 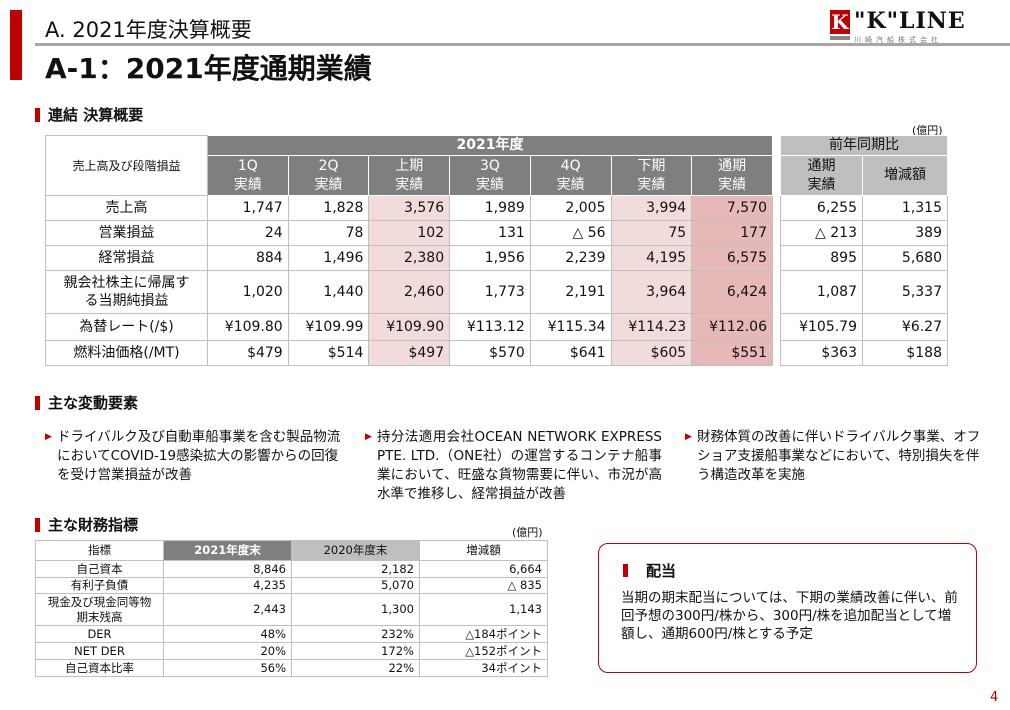 I want to click on table-row: 自己資本 8,846 2,182 6,664, so click(x=291, y=569).